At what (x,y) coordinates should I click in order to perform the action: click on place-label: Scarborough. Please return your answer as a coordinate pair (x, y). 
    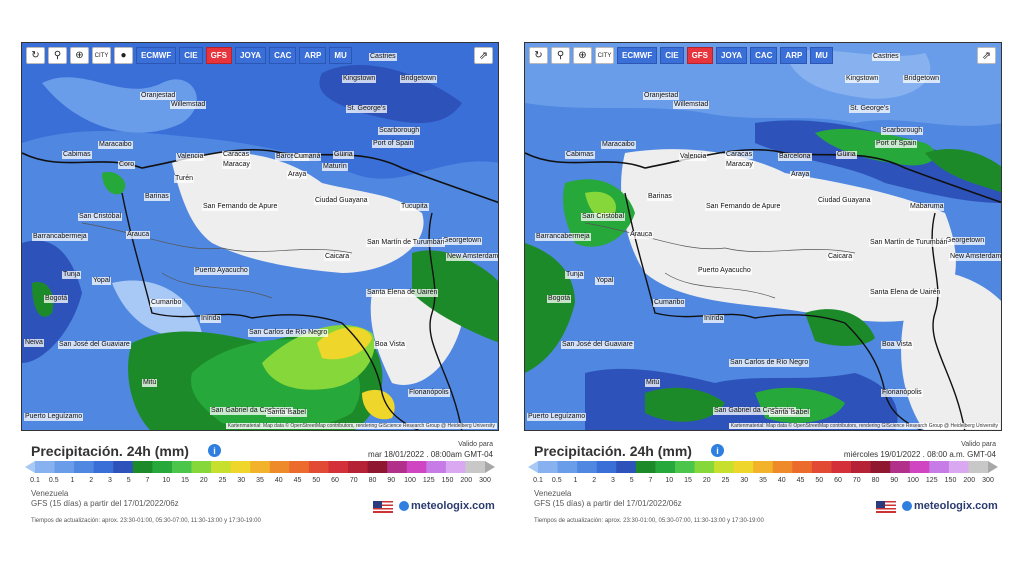
    Looking at the image, I should click on (399, 131).